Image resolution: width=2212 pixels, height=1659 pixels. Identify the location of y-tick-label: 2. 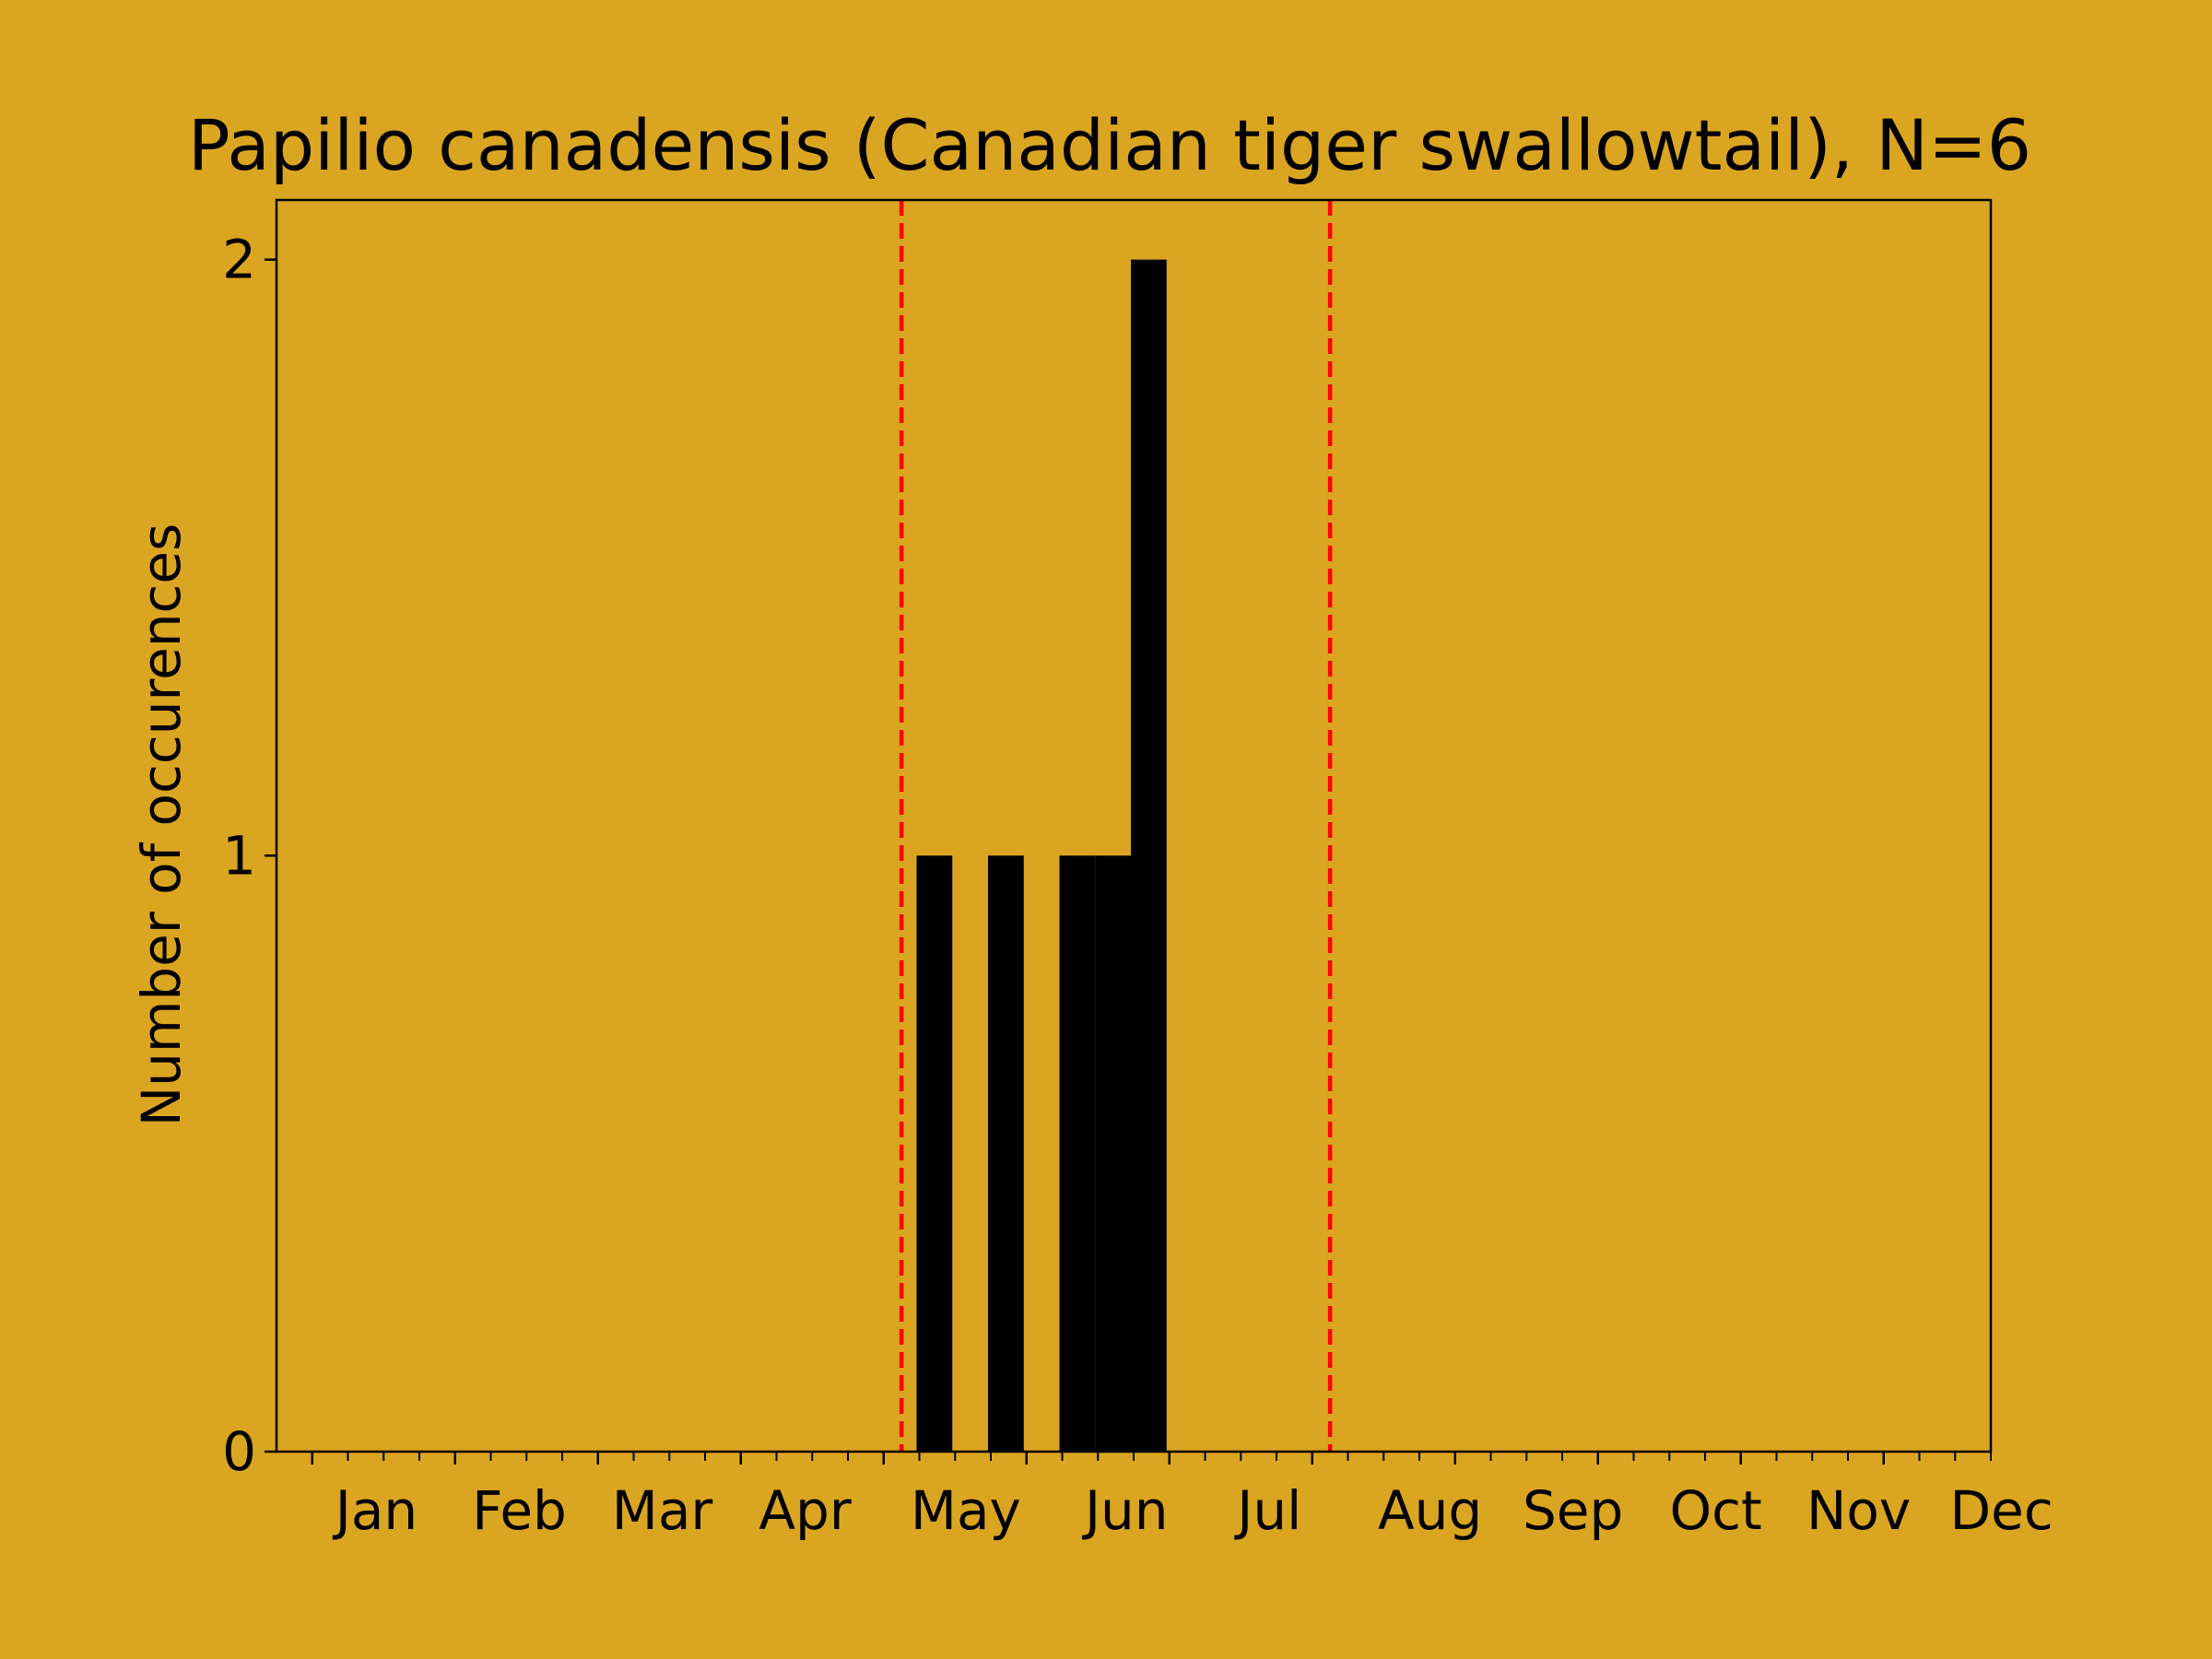
(239, 260).